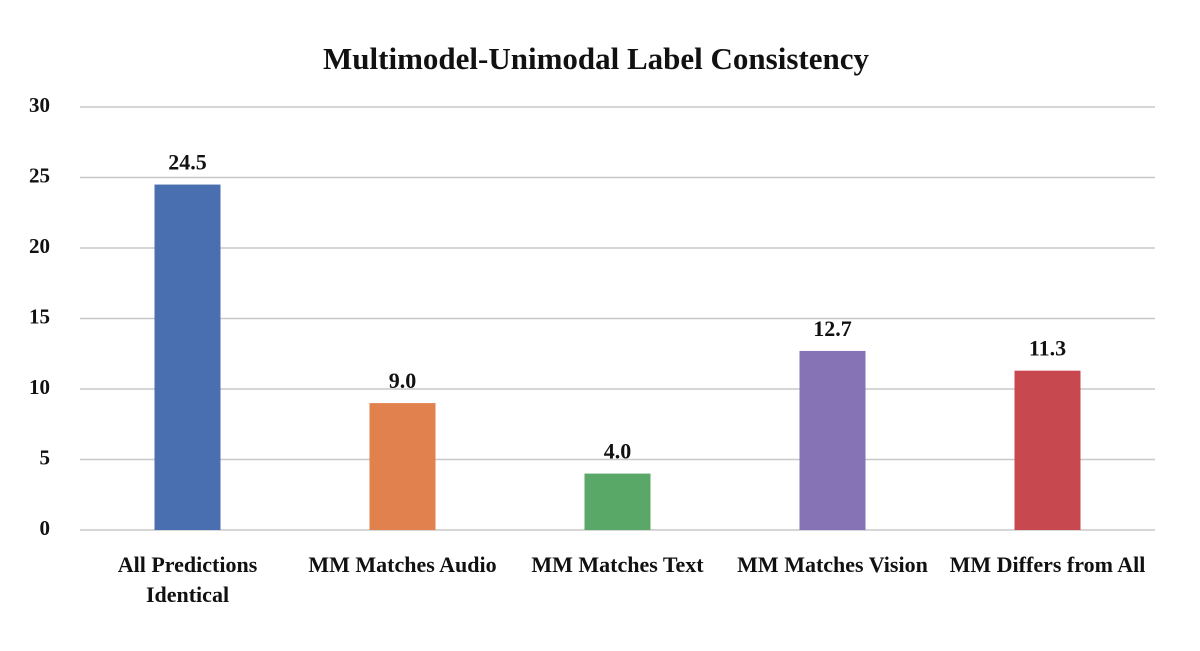 This screenshot has width=1200, height=651. Describe the element at coordinates (39, 105) in the screenshot. I see `y-tick-label: 30` at that location.